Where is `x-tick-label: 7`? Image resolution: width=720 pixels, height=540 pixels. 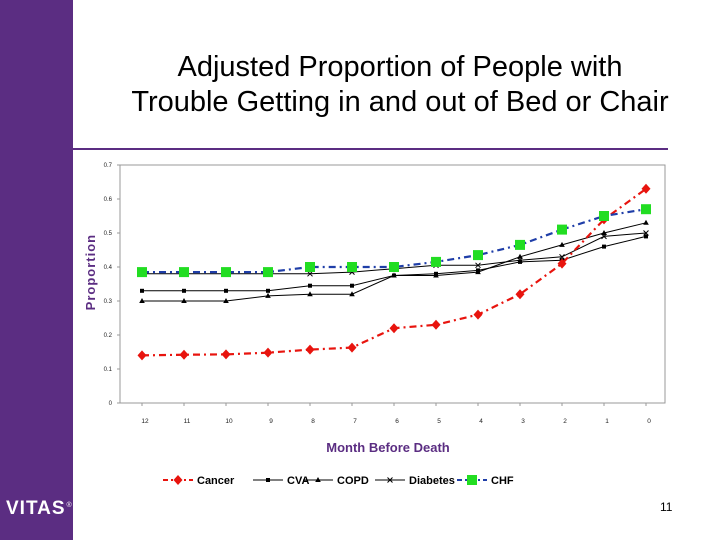
x-tick-label: 7 is located at coordinates (355, 421).